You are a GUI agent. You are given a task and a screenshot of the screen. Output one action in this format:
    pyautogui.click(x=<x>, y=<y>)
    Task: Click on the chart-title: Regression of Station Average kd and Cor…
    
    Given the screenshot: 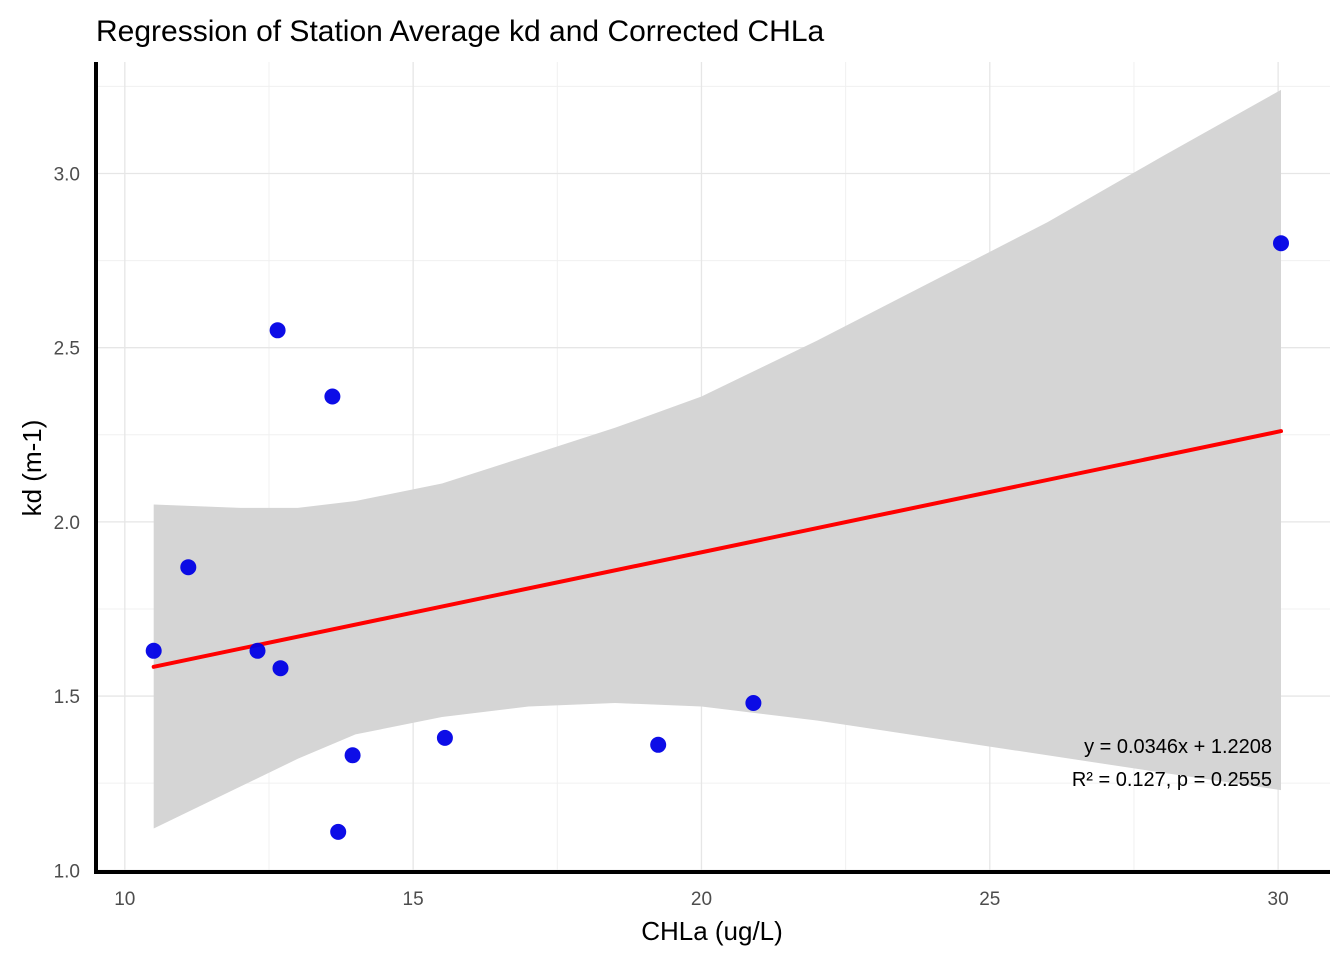 What is the action you would take?
    pyautogui.click(x=460, y=31)
    